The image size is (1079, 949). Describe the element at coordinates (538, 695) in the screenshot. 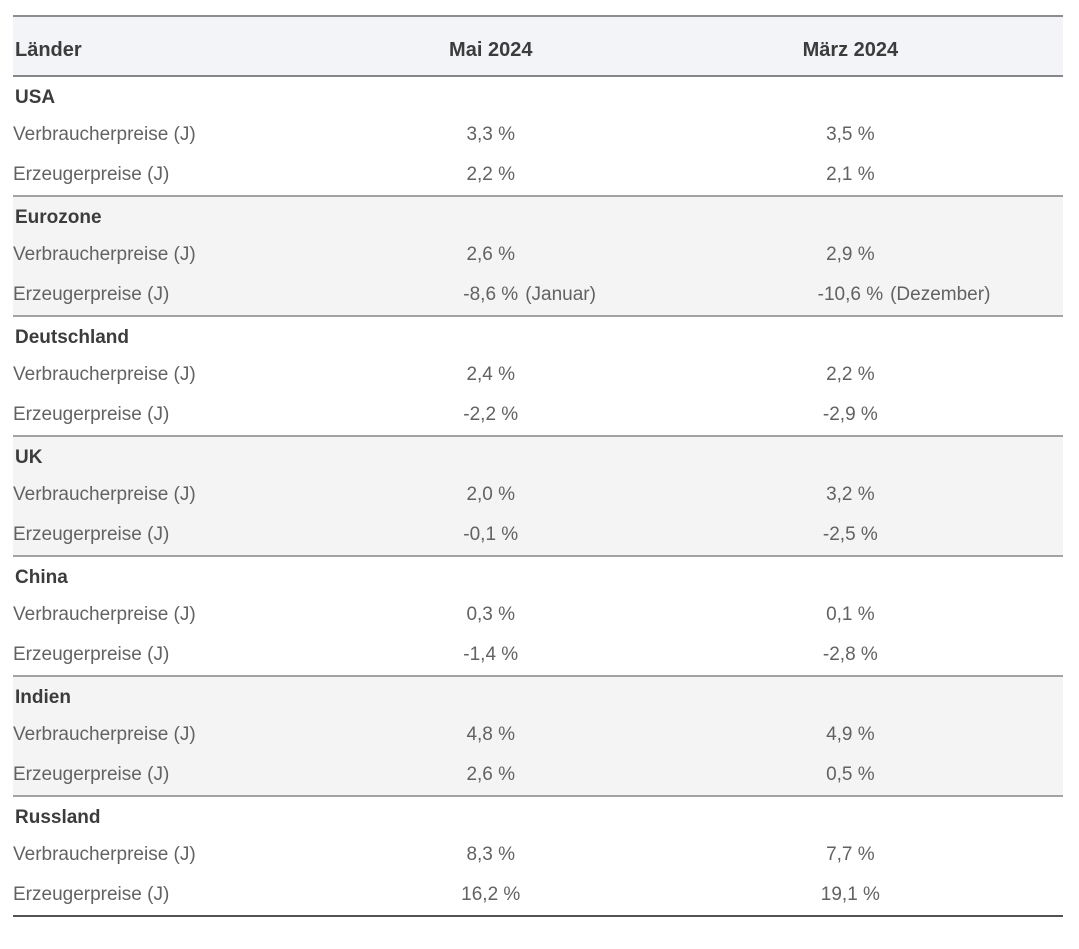

I see `country-header-row: Indien` at that location.